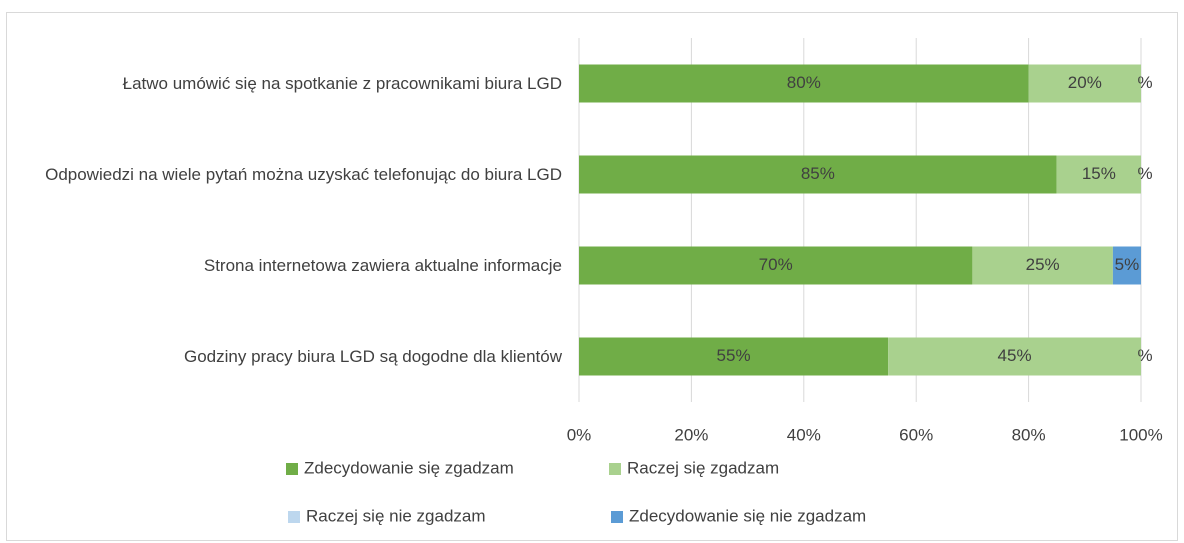 The image size is (1184, 543). What do you see at coordinates (579, 434) in the screenshot?
I see `x-tick-label: 0%` at bounding box center [579, 434].